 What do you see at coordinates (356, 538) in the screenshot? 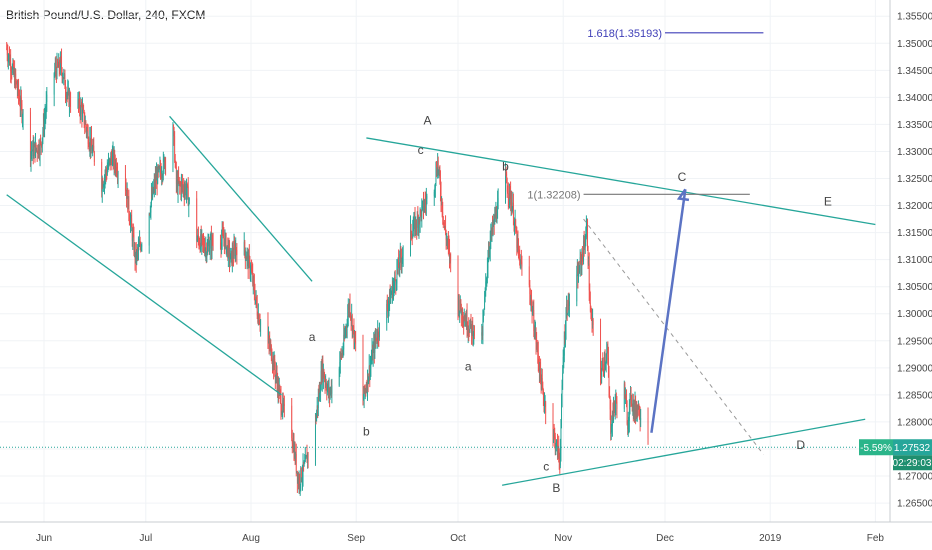
I see `time-tick-label: Sep` at bounding box center [356, 538].